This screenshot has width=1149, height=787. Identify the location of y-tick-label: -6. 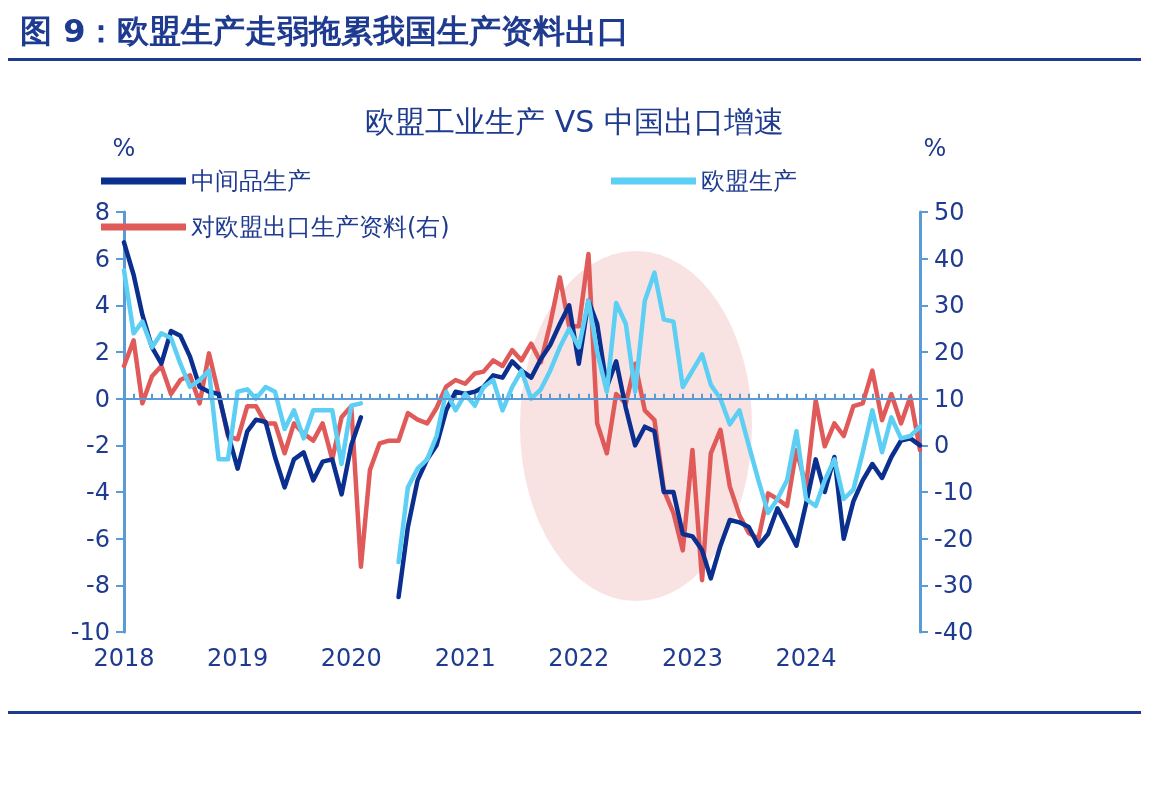
(98, 538).